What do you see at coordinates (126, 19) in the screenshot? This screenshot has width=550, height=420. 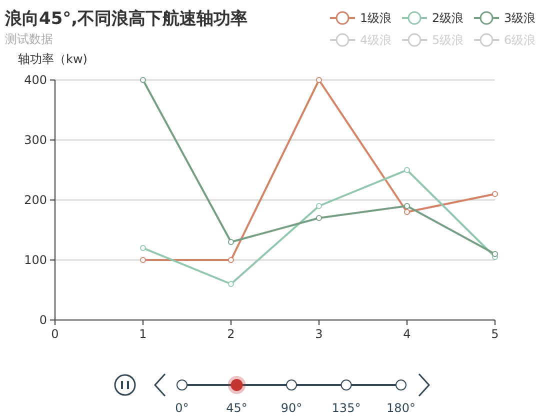 I see `chart-title: 浪向45°,不同浪高下航速轴功率` at bounding box center [126, 19].